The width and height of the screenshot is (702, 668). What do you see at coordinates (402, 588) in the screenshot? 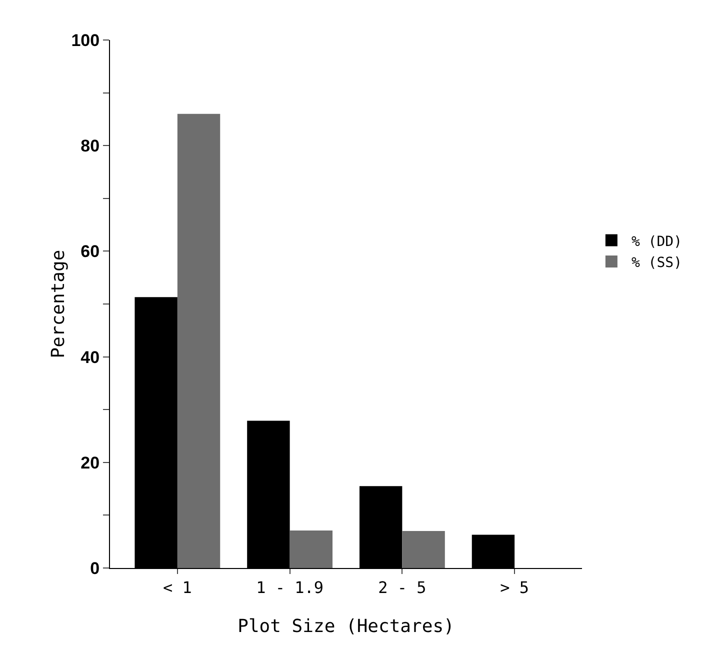
I see `x-tick-label: 2 - 5` at bounding box center [402, 588].